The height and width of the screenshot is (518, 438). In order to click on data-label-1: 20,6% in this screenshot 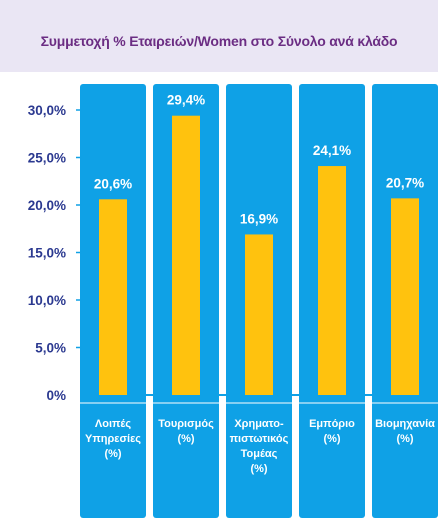, I will do `click(113, 183)`.